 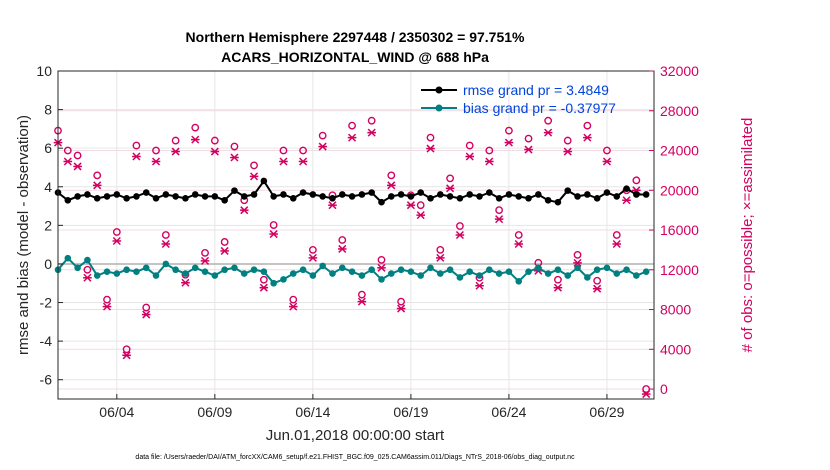 What do you see at coordinates (674, 230) in the screenshot?
I see `y-right-axis-ticks: 0 4000 8000 12000 16000 20000 24000 28000 32000` at bounding box center [674, 230].